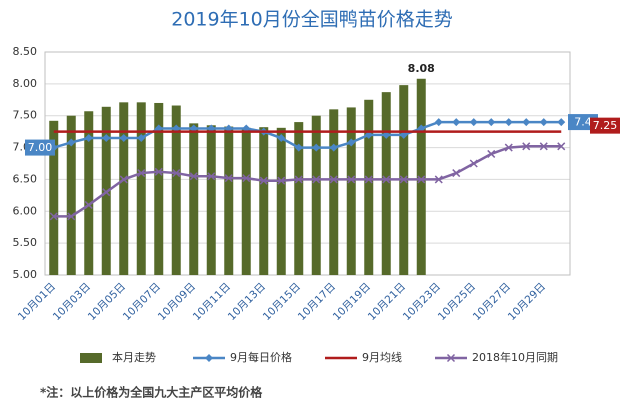 The image size is (625, 410). I want to click on y-tick-label: 5.50, so click(25, 242).